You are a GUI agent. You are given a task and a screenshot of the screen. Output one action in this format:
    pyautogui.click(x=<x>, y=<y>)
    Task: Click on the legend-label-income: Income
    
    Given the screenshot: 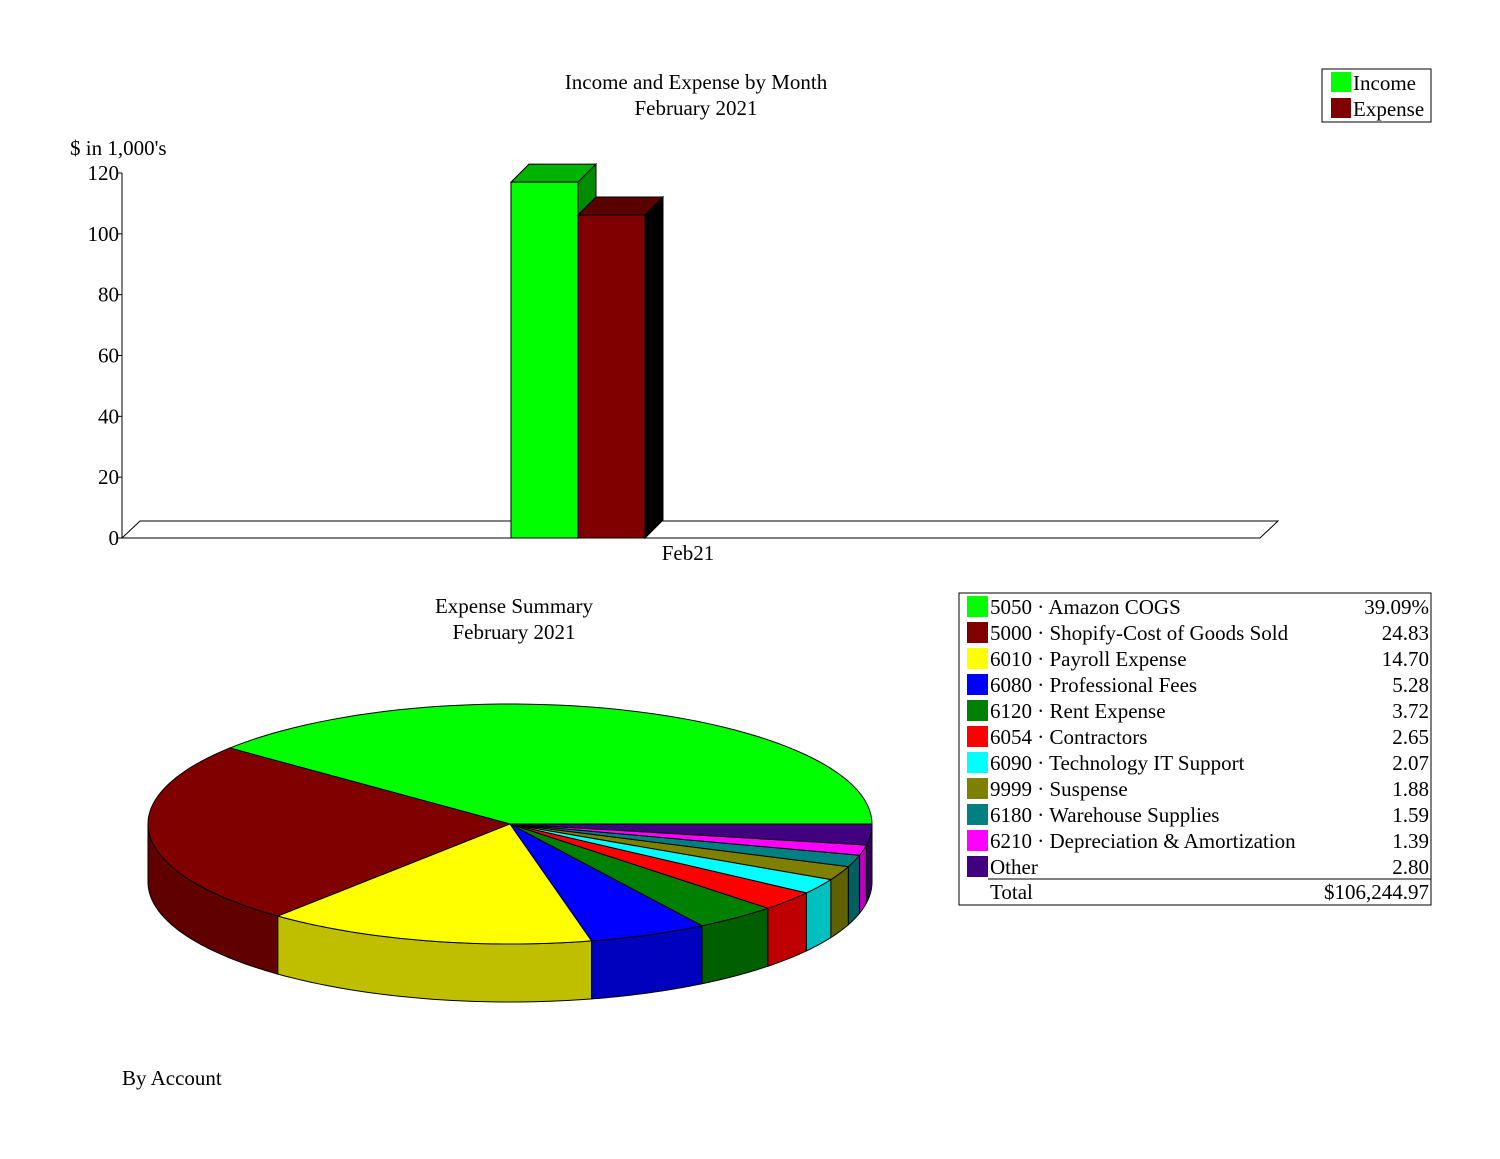 What is the action you would take?
    pyautogui.click(x=1384, y=83)
    